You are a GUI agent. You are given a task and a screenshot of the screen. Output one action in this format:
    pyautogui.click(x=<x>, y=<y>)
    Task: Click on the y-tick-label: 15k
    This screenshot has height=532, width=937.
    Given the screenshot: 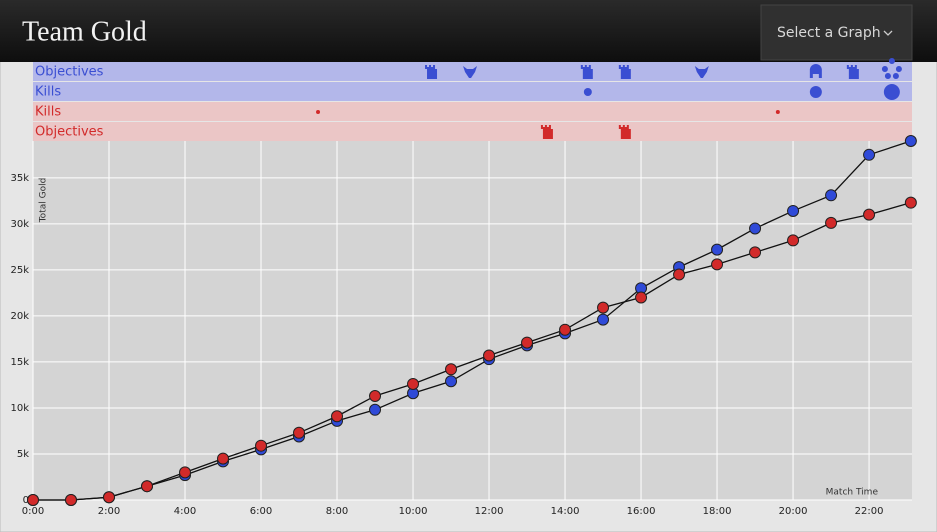 What is the action you would take?
    pyautogui.click(x=19, y=362)
    